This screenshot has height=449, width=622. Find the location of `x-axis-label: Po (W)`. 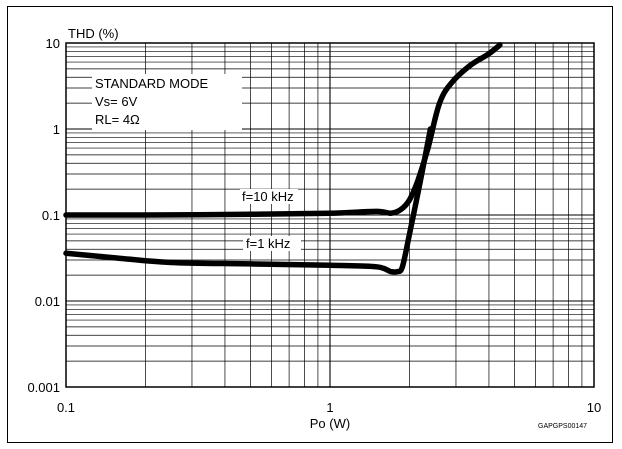

x-axis-label: Po (W) is located at coordinates (330, 423).